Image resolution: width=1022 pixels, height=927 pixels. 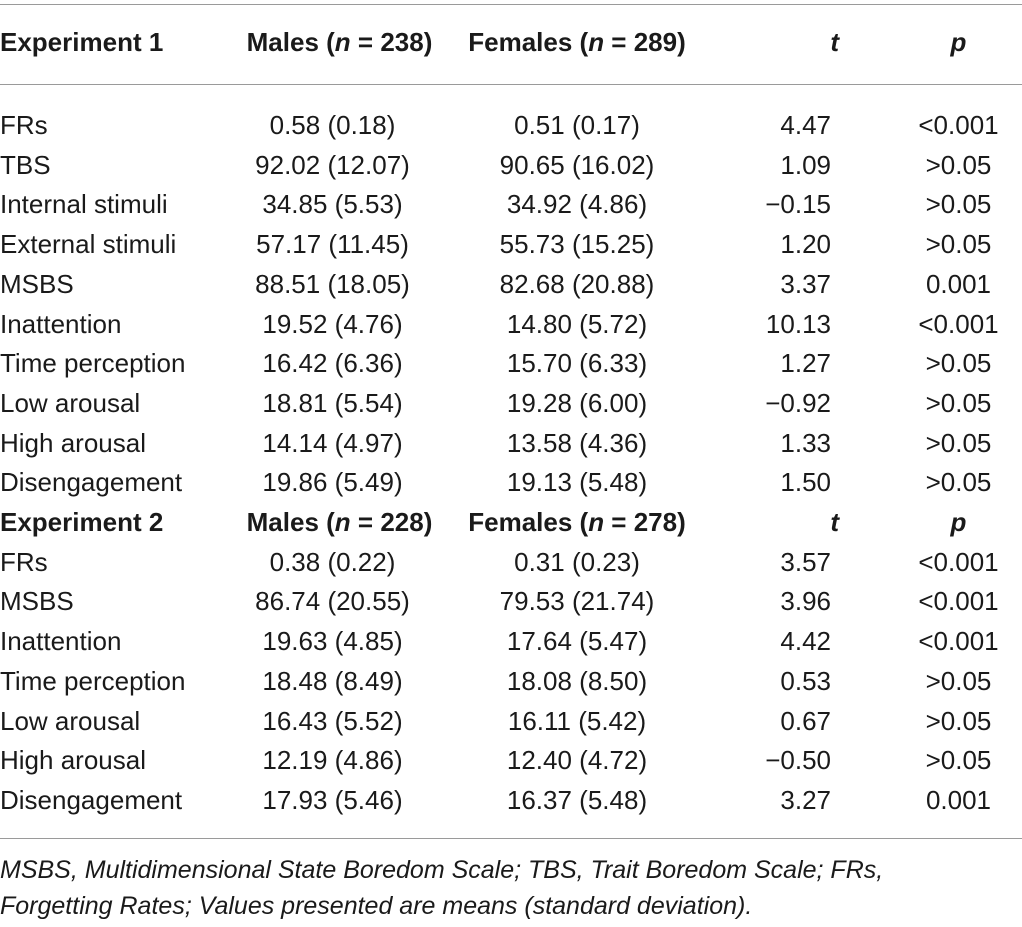 I want to click on females-value: 82.68 (20.88), so click(x=577, y=283).